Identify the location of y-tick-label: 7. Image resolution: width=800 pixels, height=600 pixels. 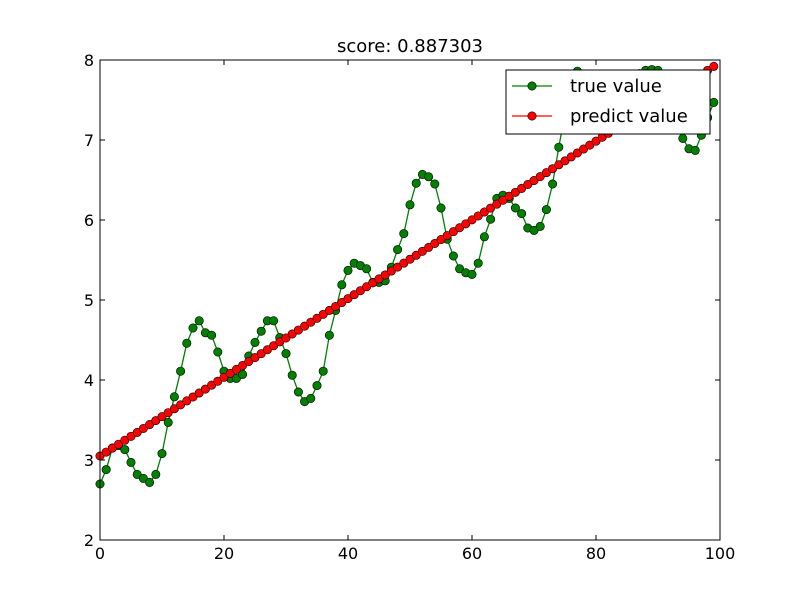
(89, 140).